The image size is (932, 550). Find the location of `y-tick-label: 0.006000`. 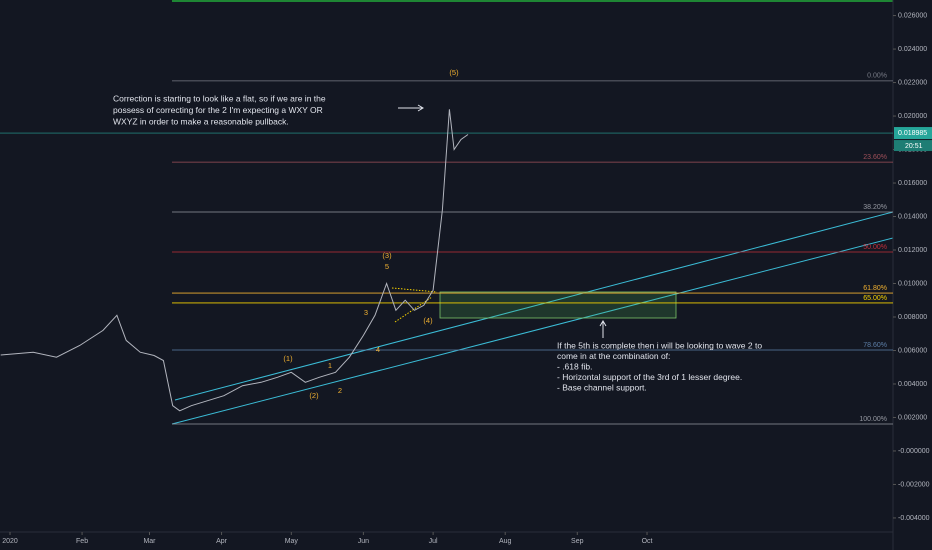

y-tick-label: 0.006000 is located at coordinates (912, 350).